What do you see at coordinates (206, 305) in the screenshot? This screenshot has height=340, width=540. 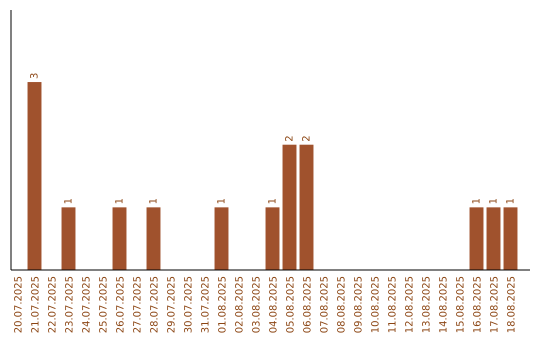 I see `x-tick-label: 31.07.2025` at bounding box center [206, 305].